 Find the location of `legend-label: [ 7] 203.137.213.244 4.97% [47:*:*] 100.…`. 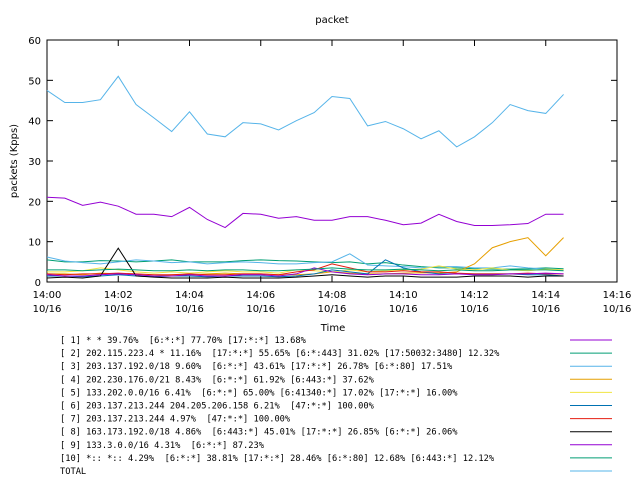

legend-label: [ 7] 203.137.213.244 4.97% [47:*:*] 100.… is located at coordinates (175, 420).